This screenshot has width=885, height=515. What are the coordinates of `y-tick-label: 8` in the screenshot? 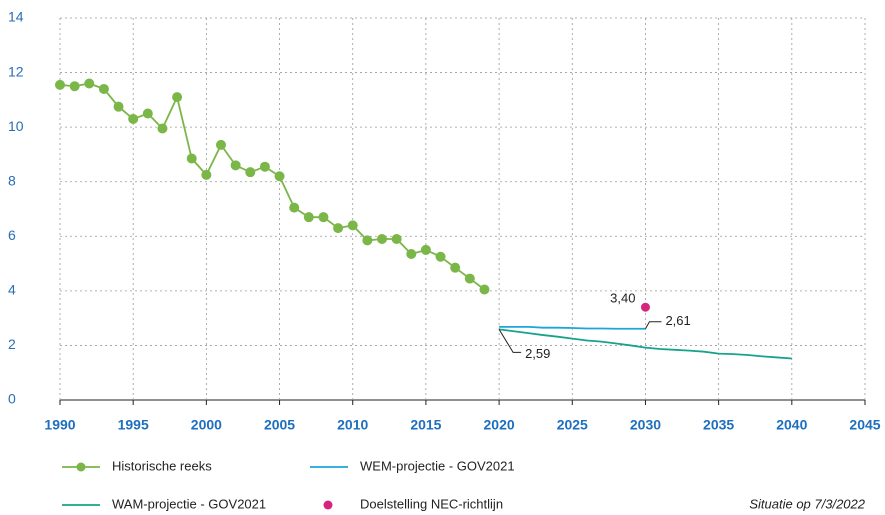 It's located at (12, 180).